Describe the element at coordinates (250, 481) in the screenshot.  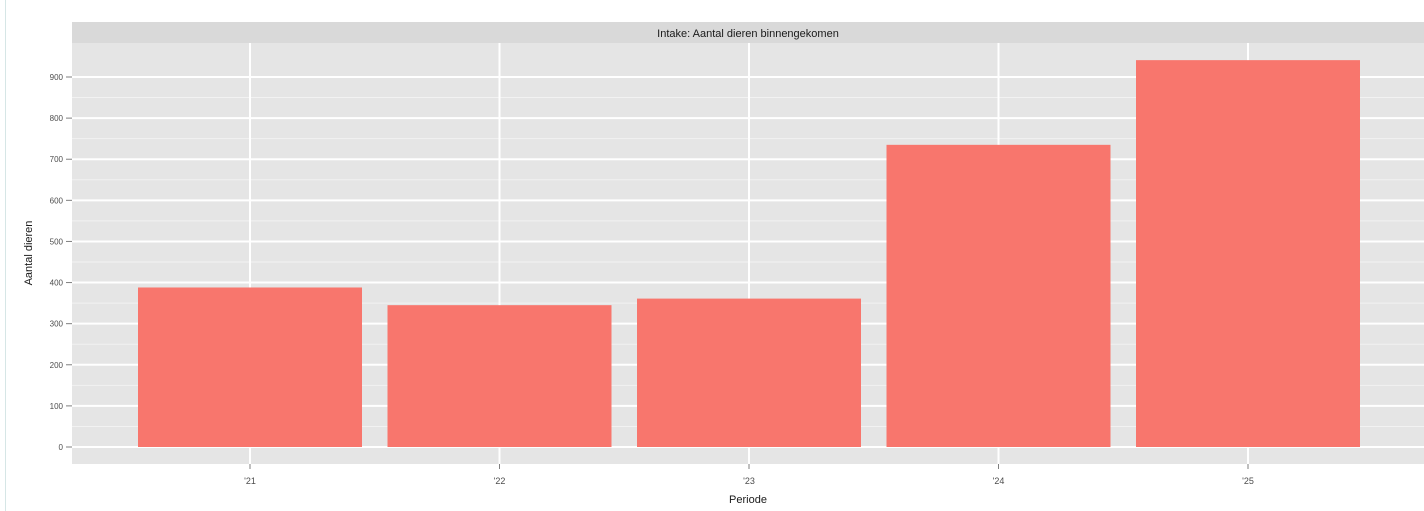
I see `x-tick-label: '21` at that location.